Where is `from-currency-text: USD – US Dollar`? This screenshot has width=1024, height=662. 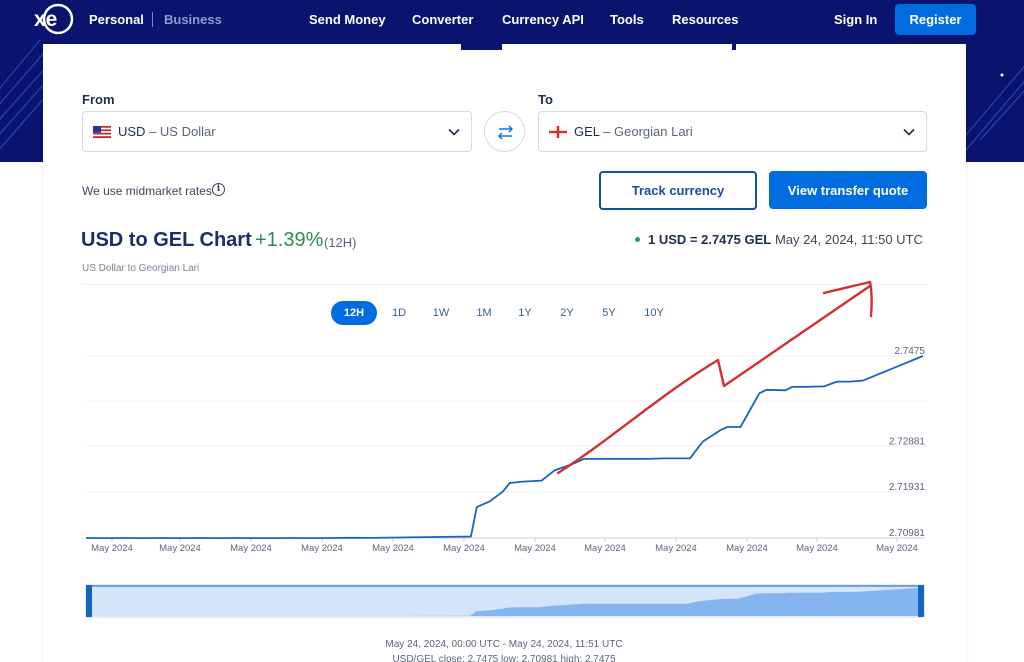 from-currency-text: USD – US Dollar is located at coordinates (167, 131).